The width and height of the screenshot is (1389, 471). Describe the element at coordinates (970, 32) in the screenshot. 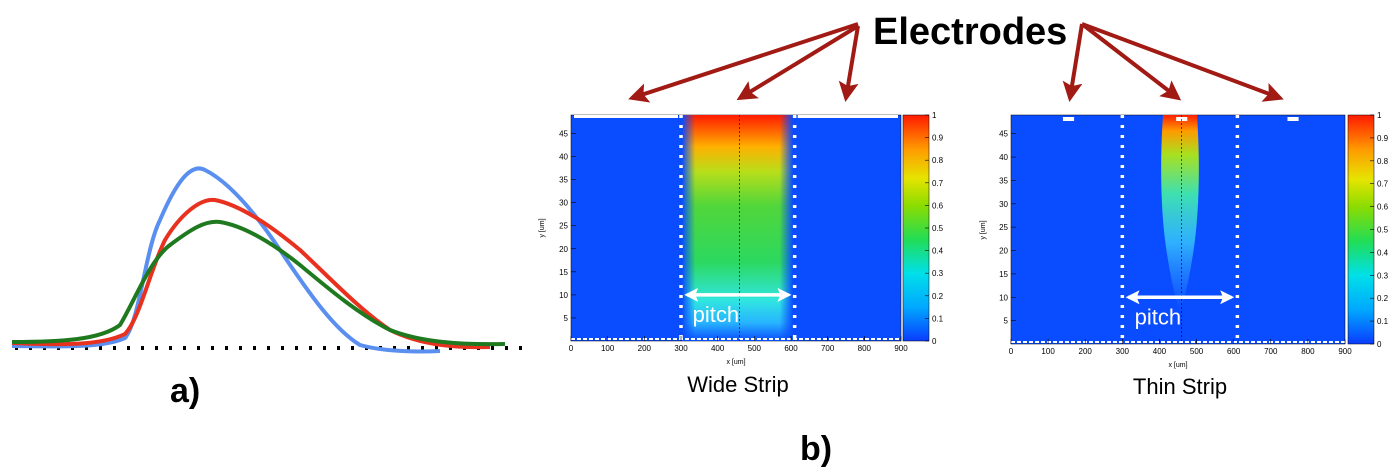

I see `electrodes-title: Electrodes` at that location.